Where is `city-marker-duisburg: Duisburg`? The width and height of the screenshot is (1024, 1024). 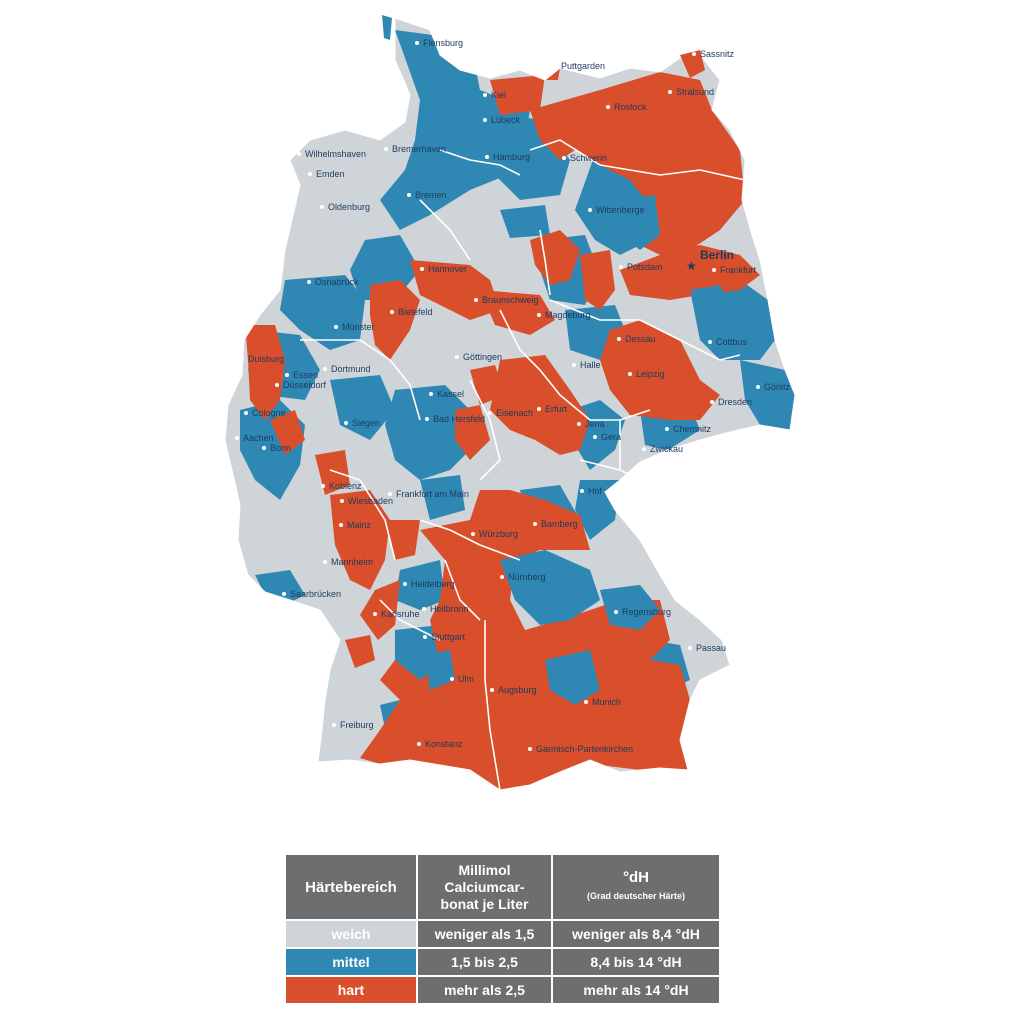 city-marker-duisburg: Duisburg is located at coordinates (262, 359).